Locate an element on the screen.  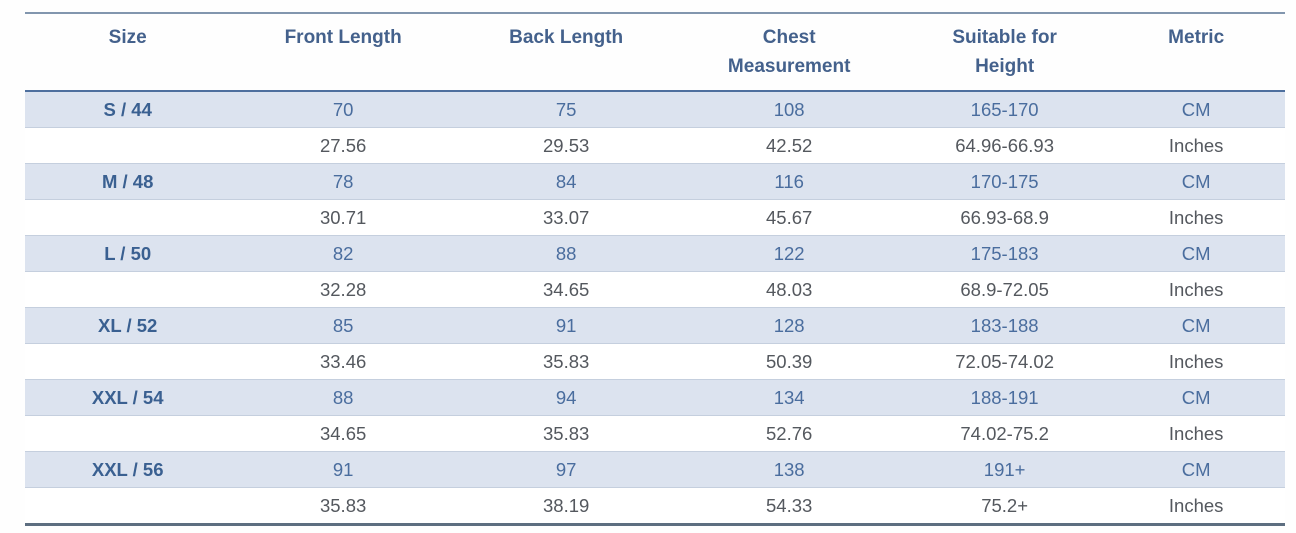
column-header-front-length: Front Length is located at coordinates (343, 52).